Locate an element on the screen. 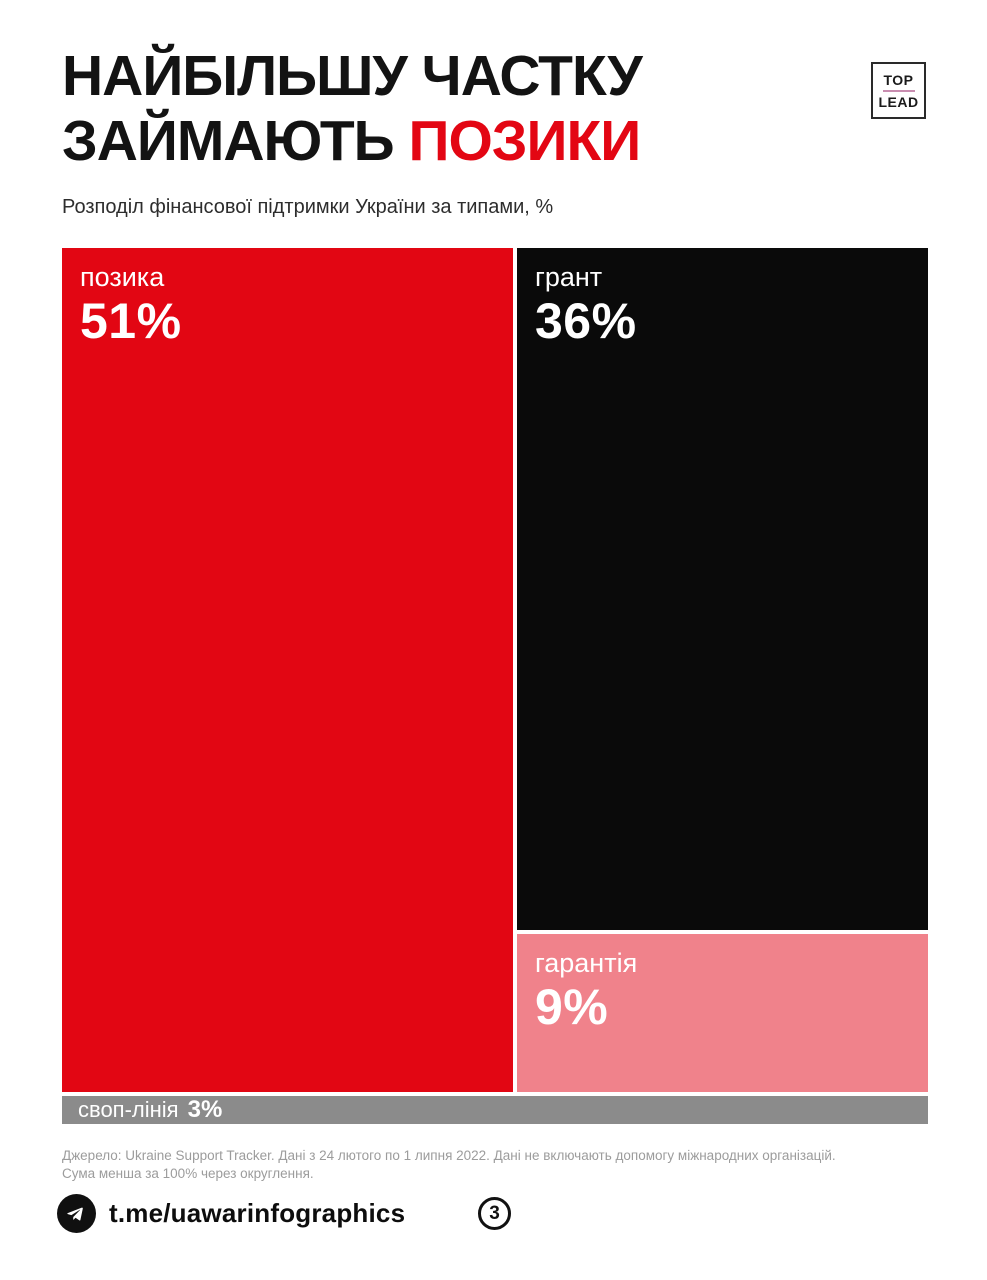  telegram-link: t.me/uawarinfographics is located at coordinates (231, 1213).